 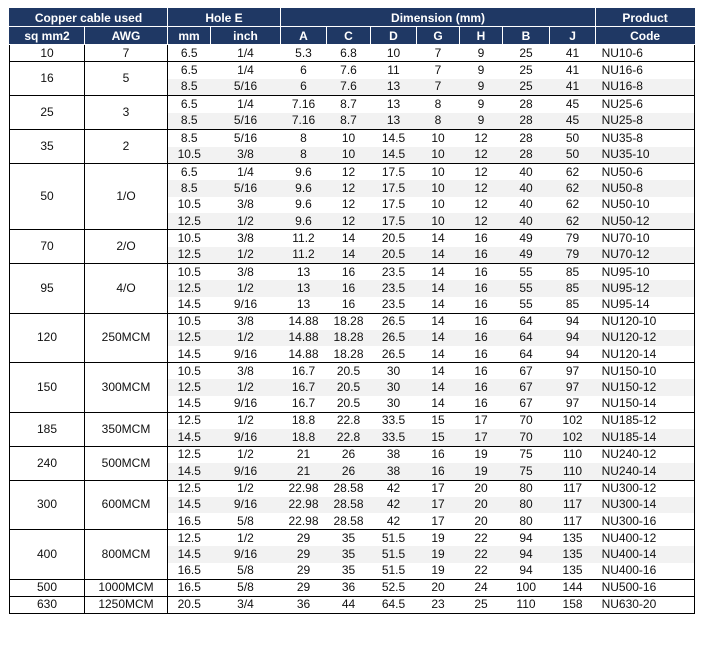 What do you see at coordinates (126, 554) in the screenshot?
I see `cell-awg: 800MCM` at bounding box center [126, 554].